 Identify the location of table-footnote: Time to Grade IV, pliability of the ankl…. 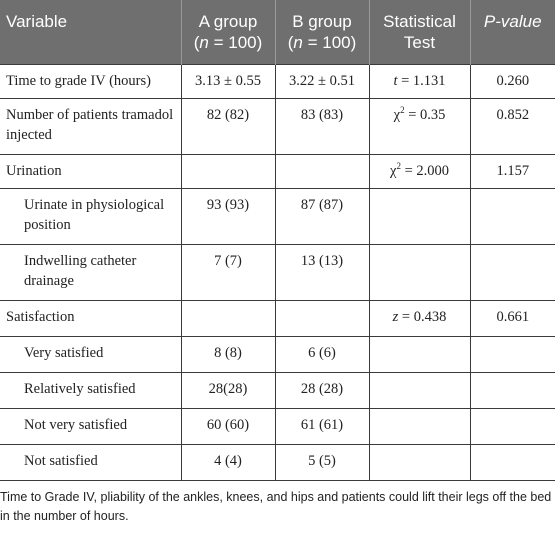
(276, 506).